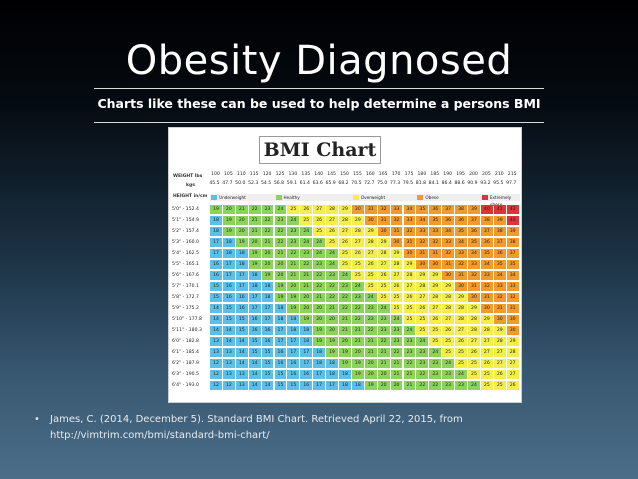 This screenshot has width=638, height=479. Describe the element at coordinates (370, 174) in the screenshot. I see `weight-lbs-value: 160` at that location.